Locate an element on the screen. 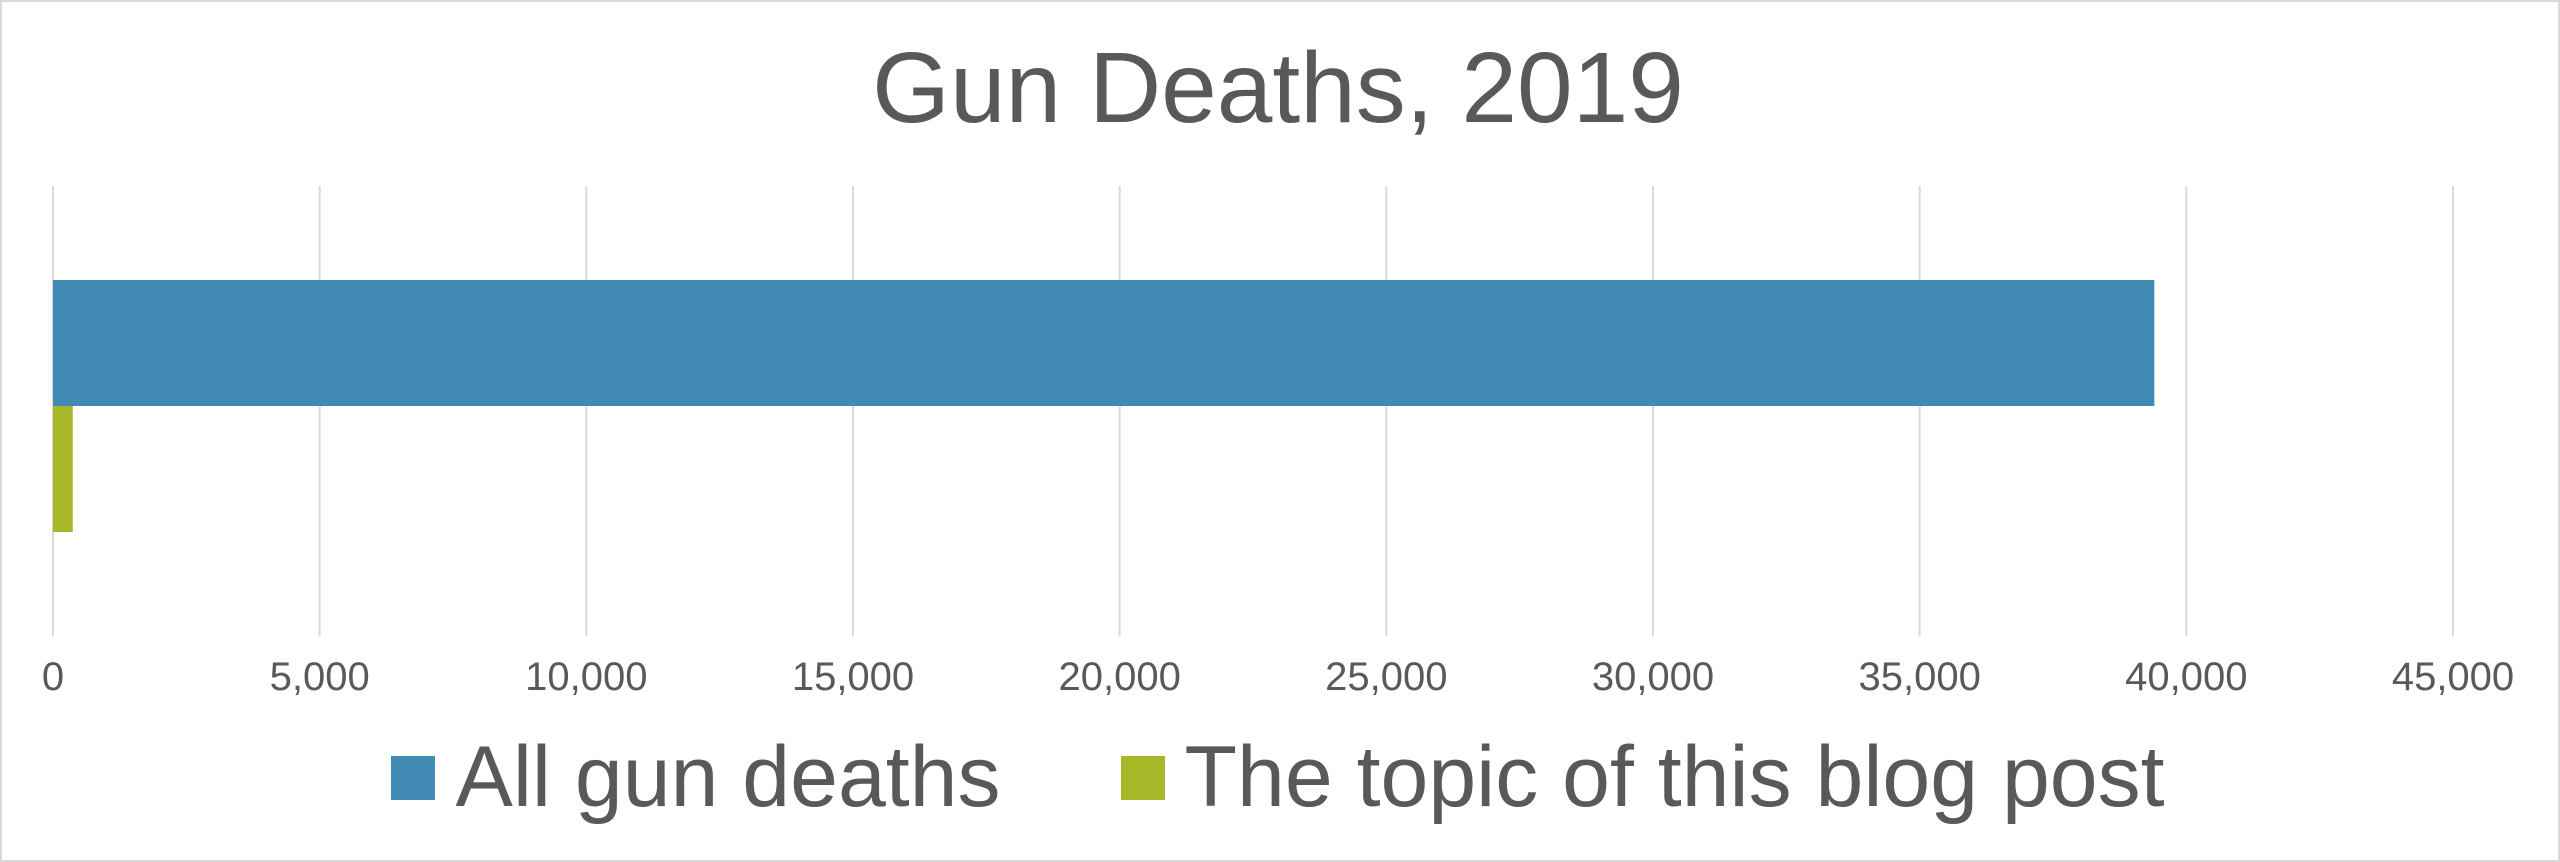 The height and width of the screenshot is (862, 2560). x-tick-label: 20,000 is located at coordinates (1119, 677).